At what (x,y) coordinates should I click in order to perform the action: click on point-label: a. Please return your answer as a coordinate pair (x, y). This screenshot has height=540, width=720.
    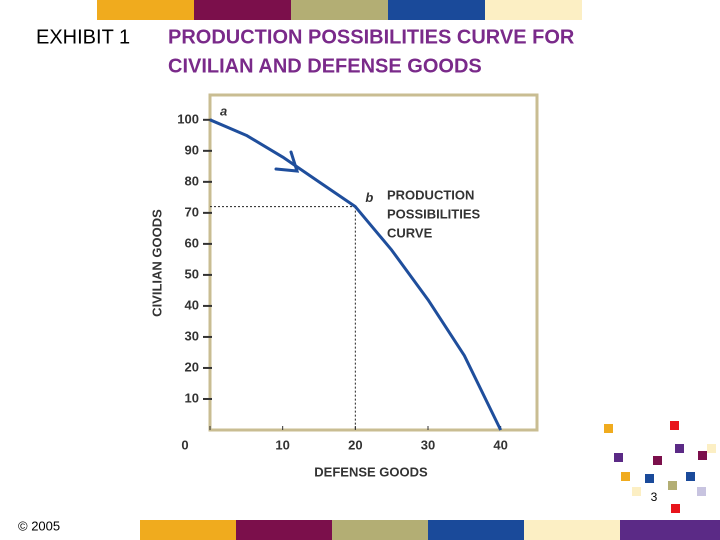
    Looking at the image, I should click on (223, 110).